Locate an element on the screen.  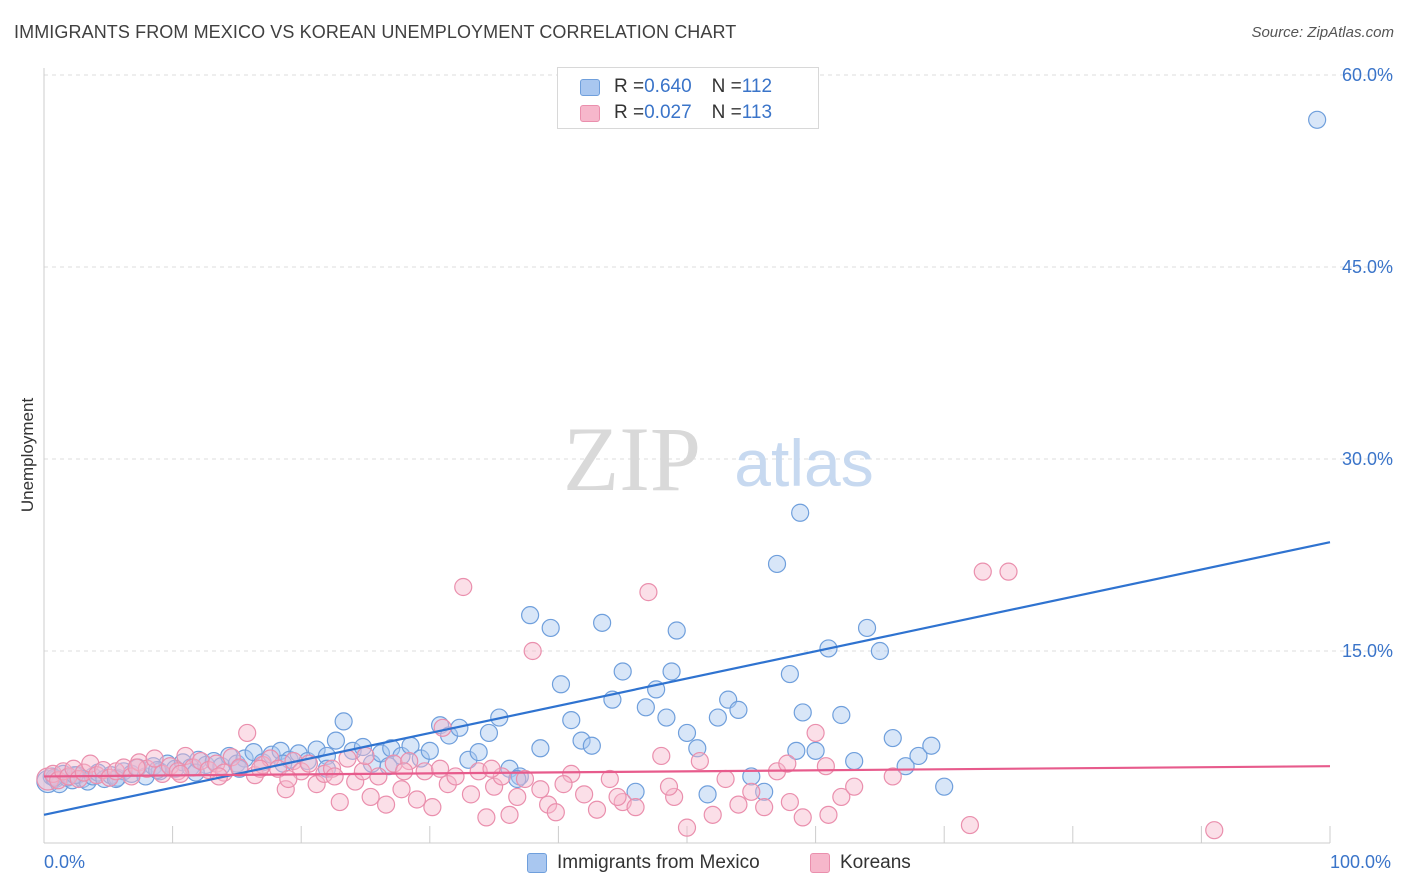
y-tick-labels: 15.0% 30.0% 45.0% 60.0% is located at coordinates (1367, 363).